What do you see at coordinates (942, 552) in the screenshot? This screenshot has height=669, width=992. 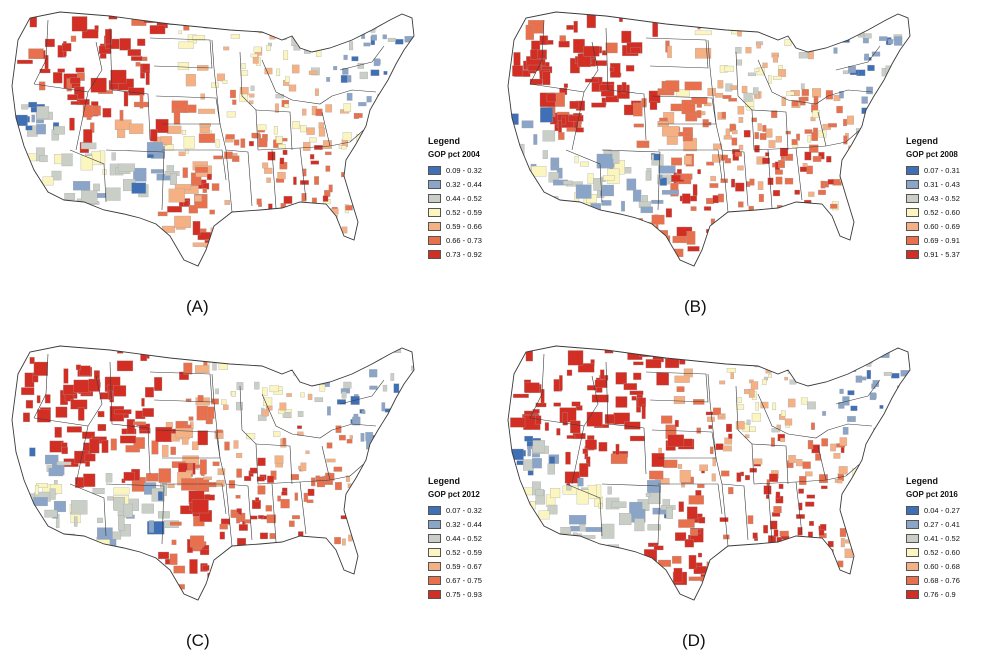 I see `legend-range-label: 0.52 - 0.60` at bounding box center [942, 552].